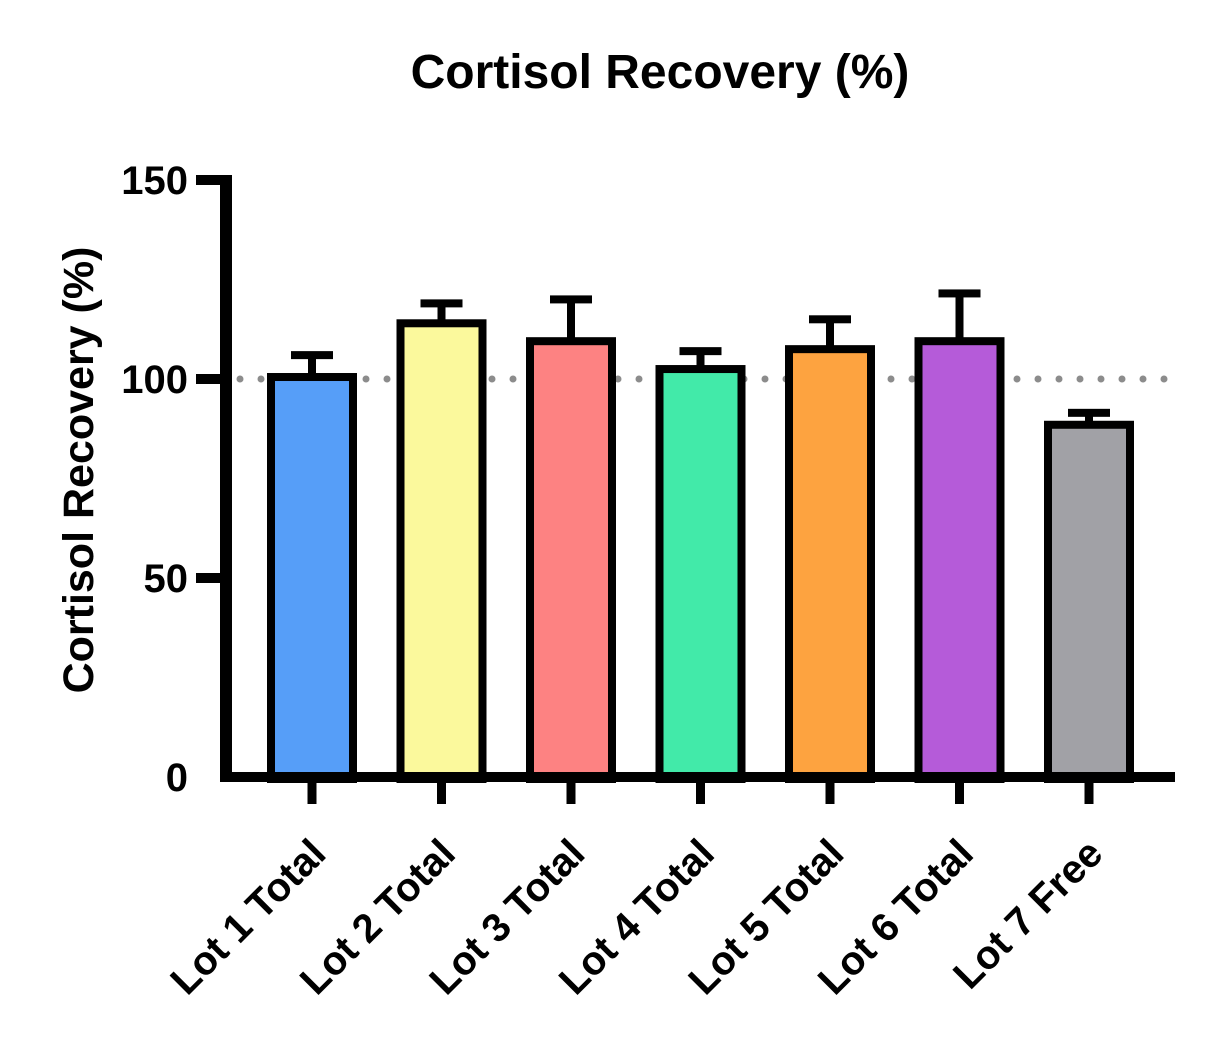 Image resolution: width=1231 pixels, height=1050 pixels. I want to click on y-tick-label: 100, so click(154, 380).